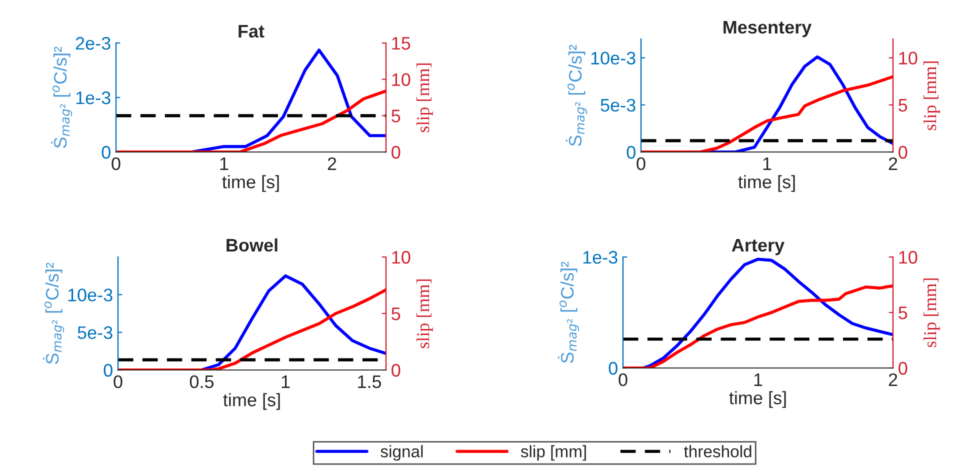 This screenshot has width=972, height=470. Describe the element at coordinates (401, 453) in the screenshot. I see `legend-label: signal` at that location.